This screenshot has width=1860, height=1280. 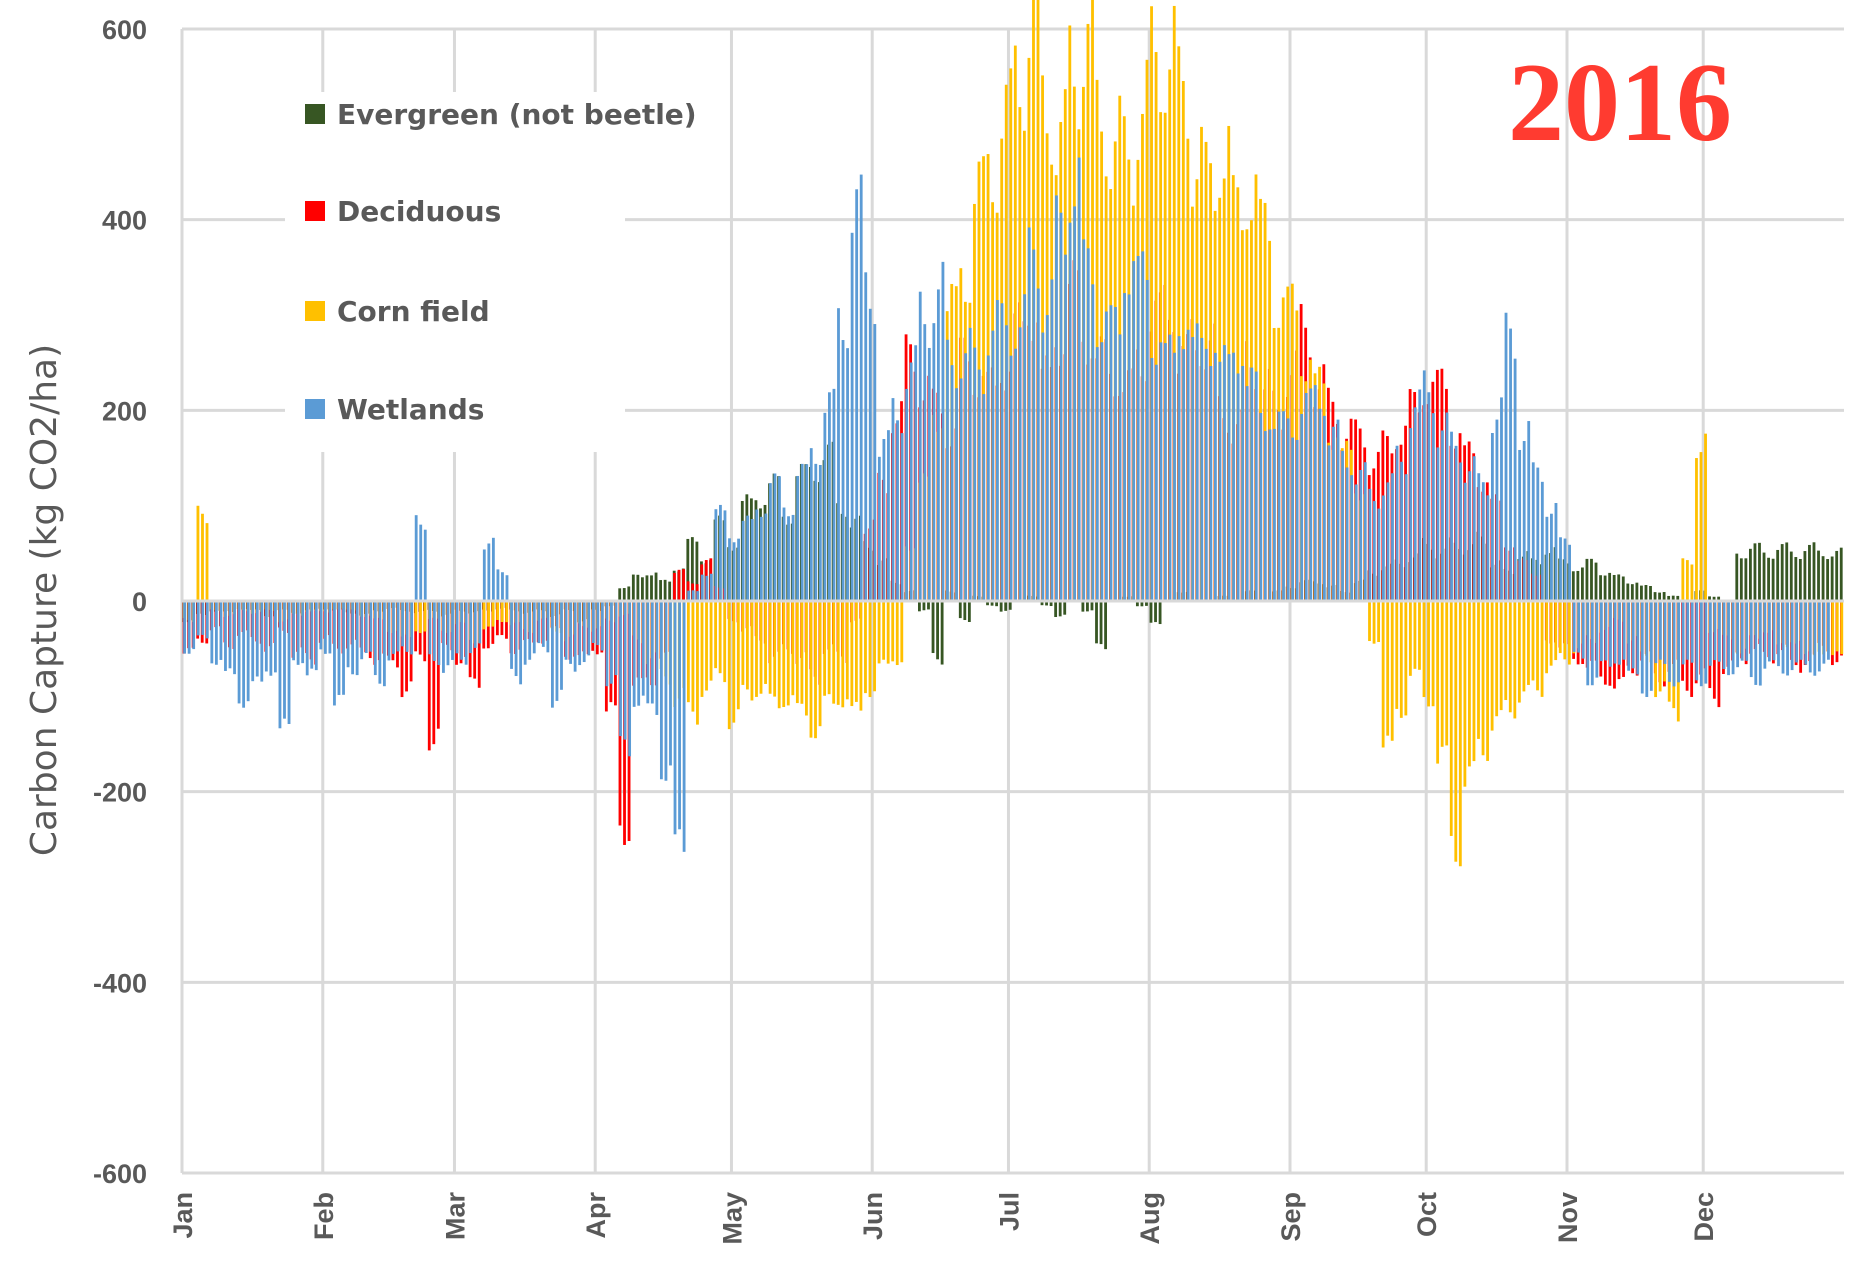 What do you see at coordinates (419, 211) in the screenshot?
I see `legend-label-deciduous: Deciduous` at bounding box center [419, 211].